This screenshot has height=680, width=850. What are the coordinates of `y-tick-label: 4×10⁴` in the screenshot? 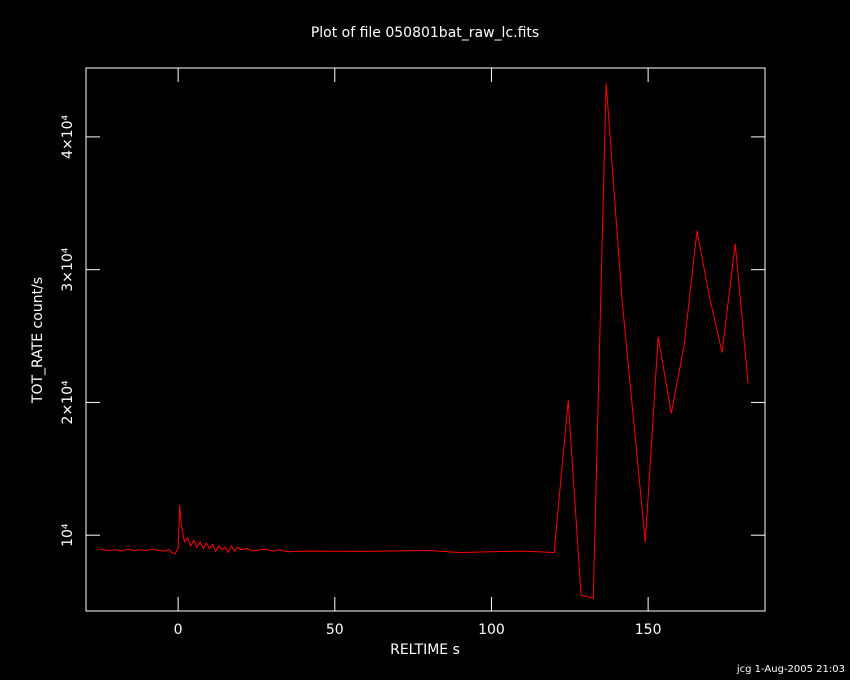 It's located at (68, 136).